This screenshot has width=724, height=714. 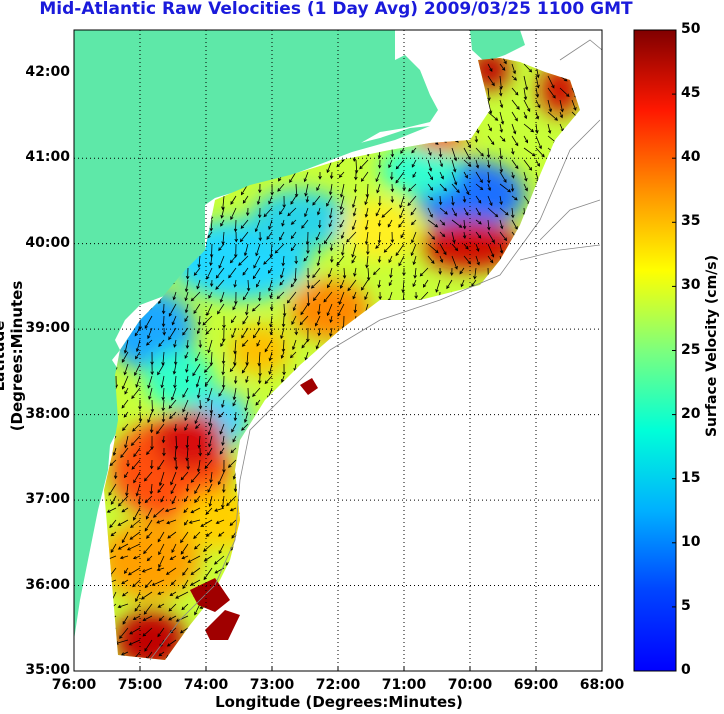 What do you see at coordinates (47, 157) in the screenshot?
I see `y-tick-label: 41:00` at bounding box center [47, 157].